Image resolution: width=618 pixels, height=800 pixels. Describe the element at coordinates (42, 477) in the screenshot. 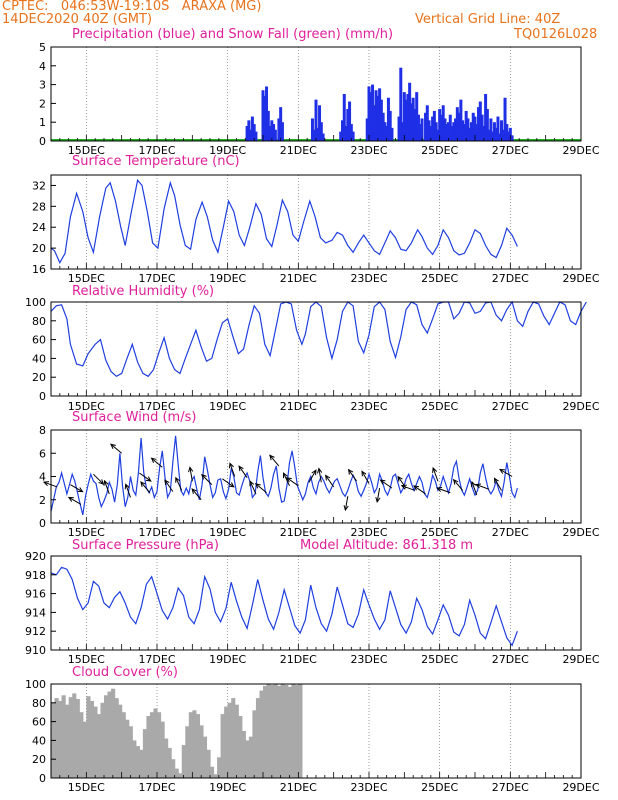

I see `y-tick-label: 4` at that location.